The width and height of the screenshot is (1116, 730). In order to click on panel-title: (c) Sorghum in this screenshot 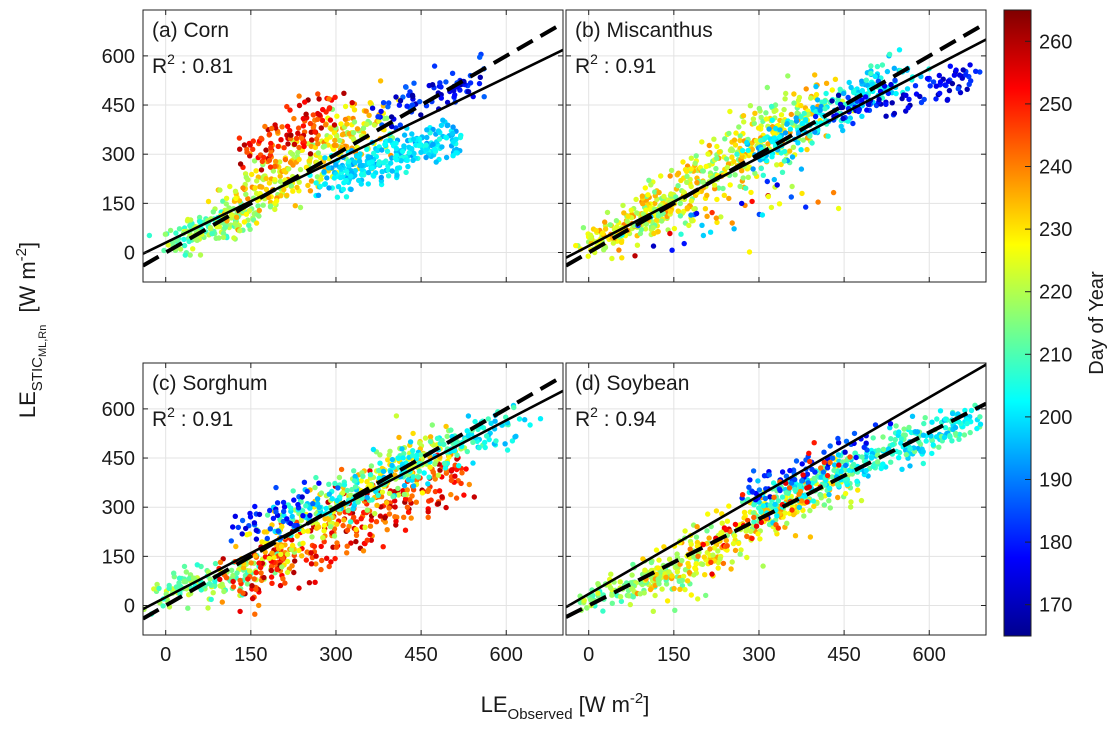, I will do `click(210, 383)`.